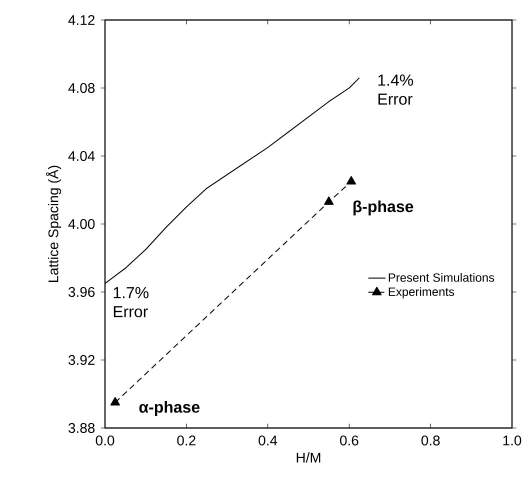  I want to click on x-axis-title: H/M, so click(308, 457).